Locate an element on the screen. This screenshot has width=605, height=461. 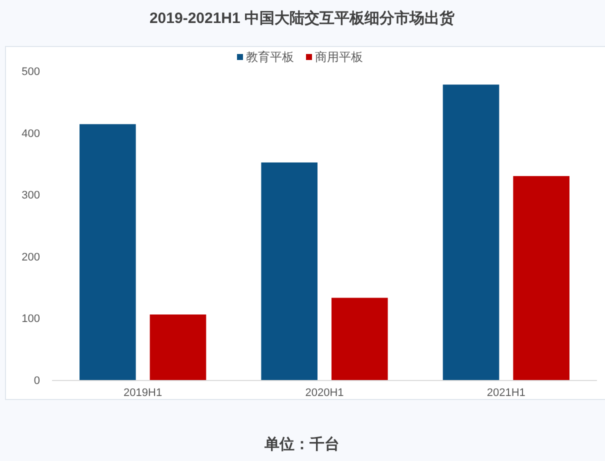
x-tick-label: 2021H1 is located at coordinates (506, 393).